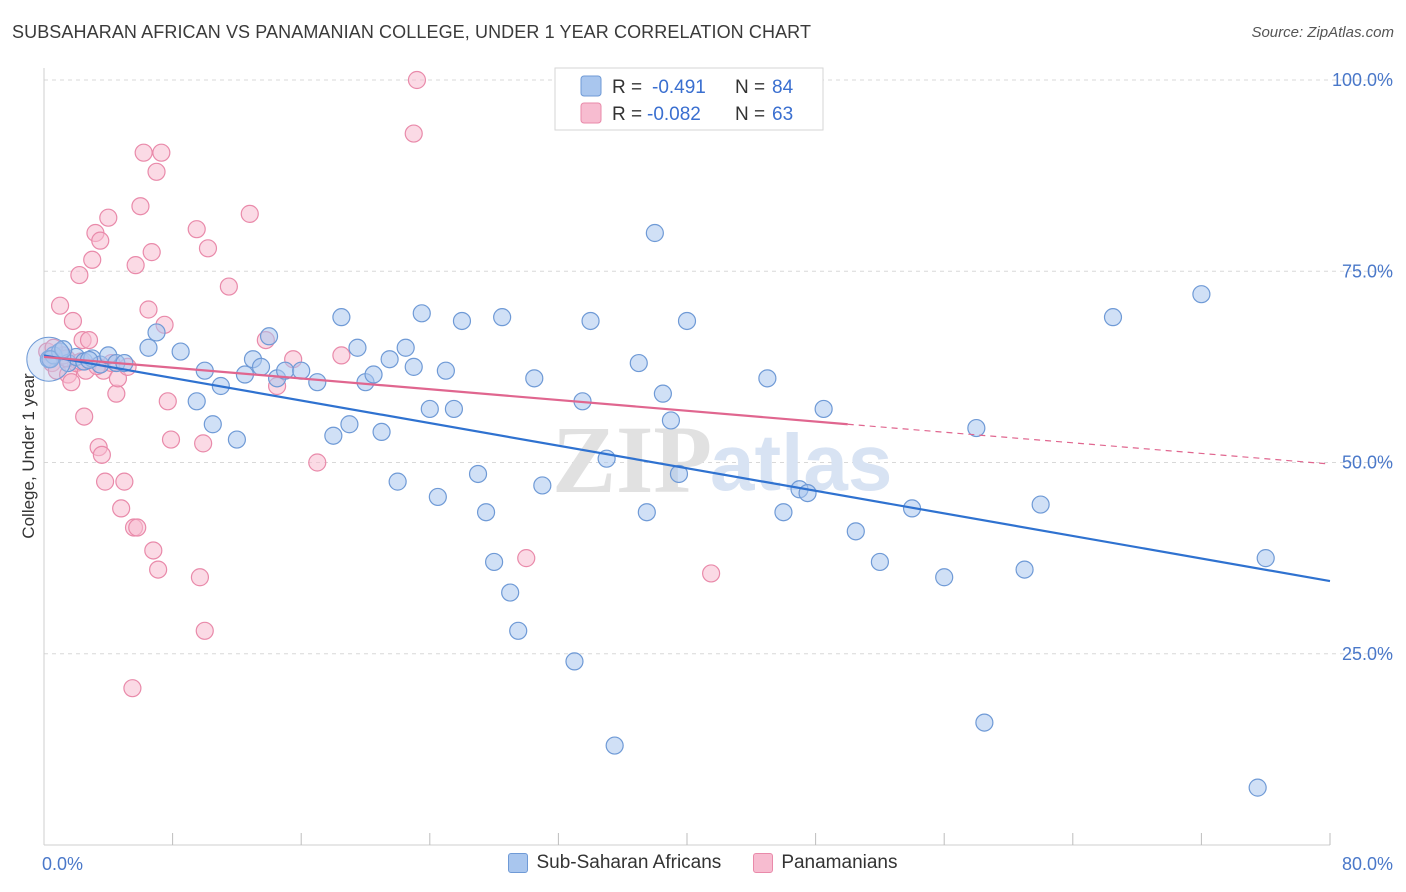  What do you see at coordinates (629, 862) in the screenshot?
I see `legend-label-subsaharan: Sub-Saharan Africans` at bounding box center [629, 862].